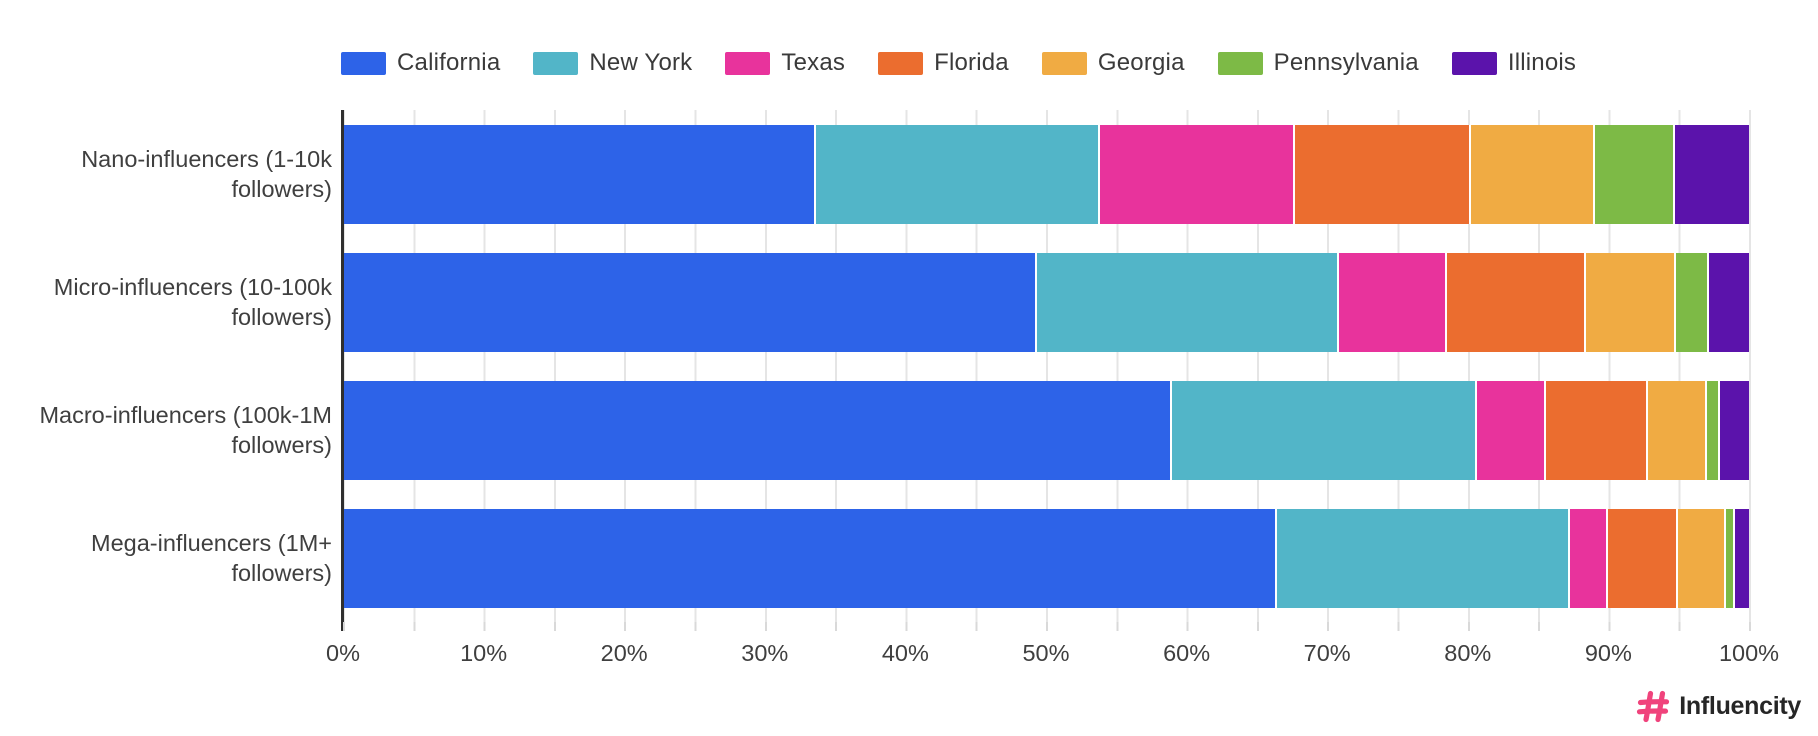 The height and width of the screenshot is (736, 1818). What do you see at coordinates (484, 653) in the screenshot?
I see `x-axis-tick-label: 10%` at bounding box center [484, 653].